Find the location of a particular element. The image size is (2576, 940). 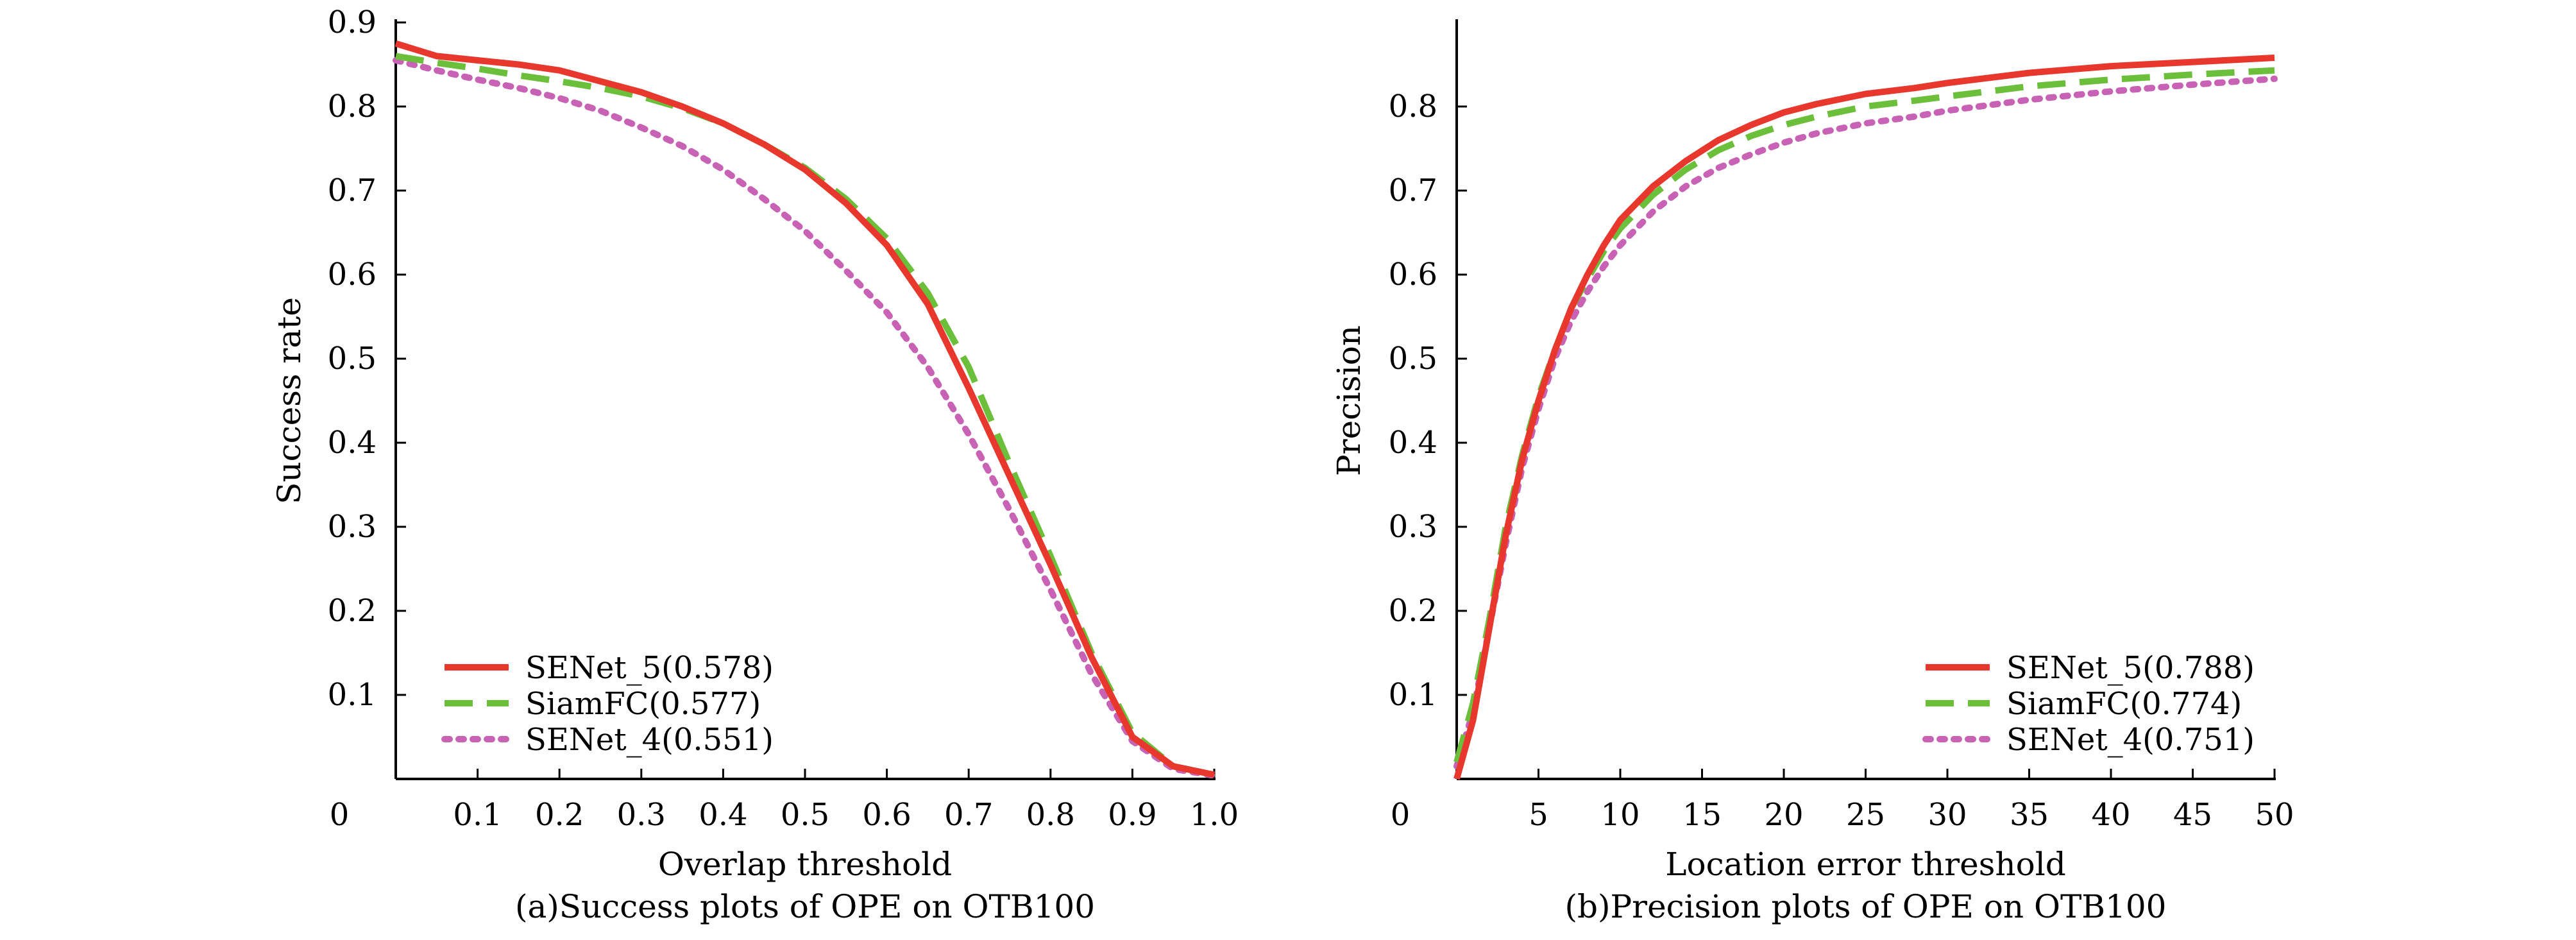

x-tick-label-a: 0.9 is located at coordinates (1132, 815).